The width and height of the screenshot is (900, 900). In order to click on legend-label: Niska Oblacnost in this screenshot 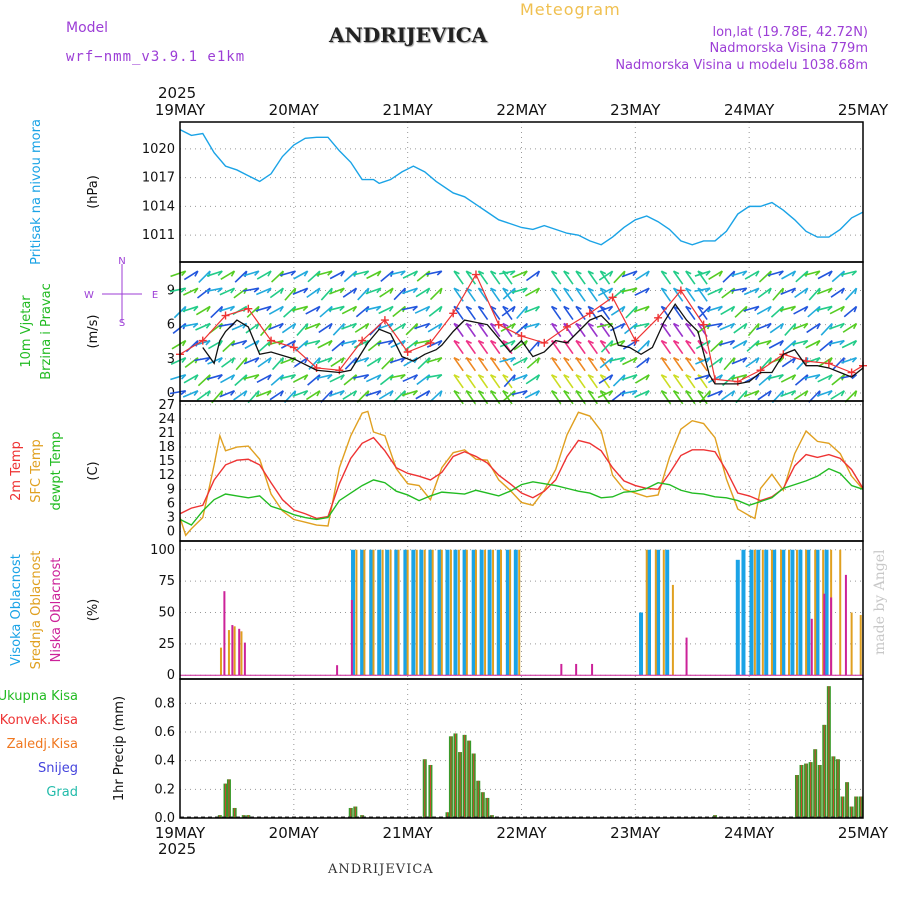, I will do `click(56, 610)`.